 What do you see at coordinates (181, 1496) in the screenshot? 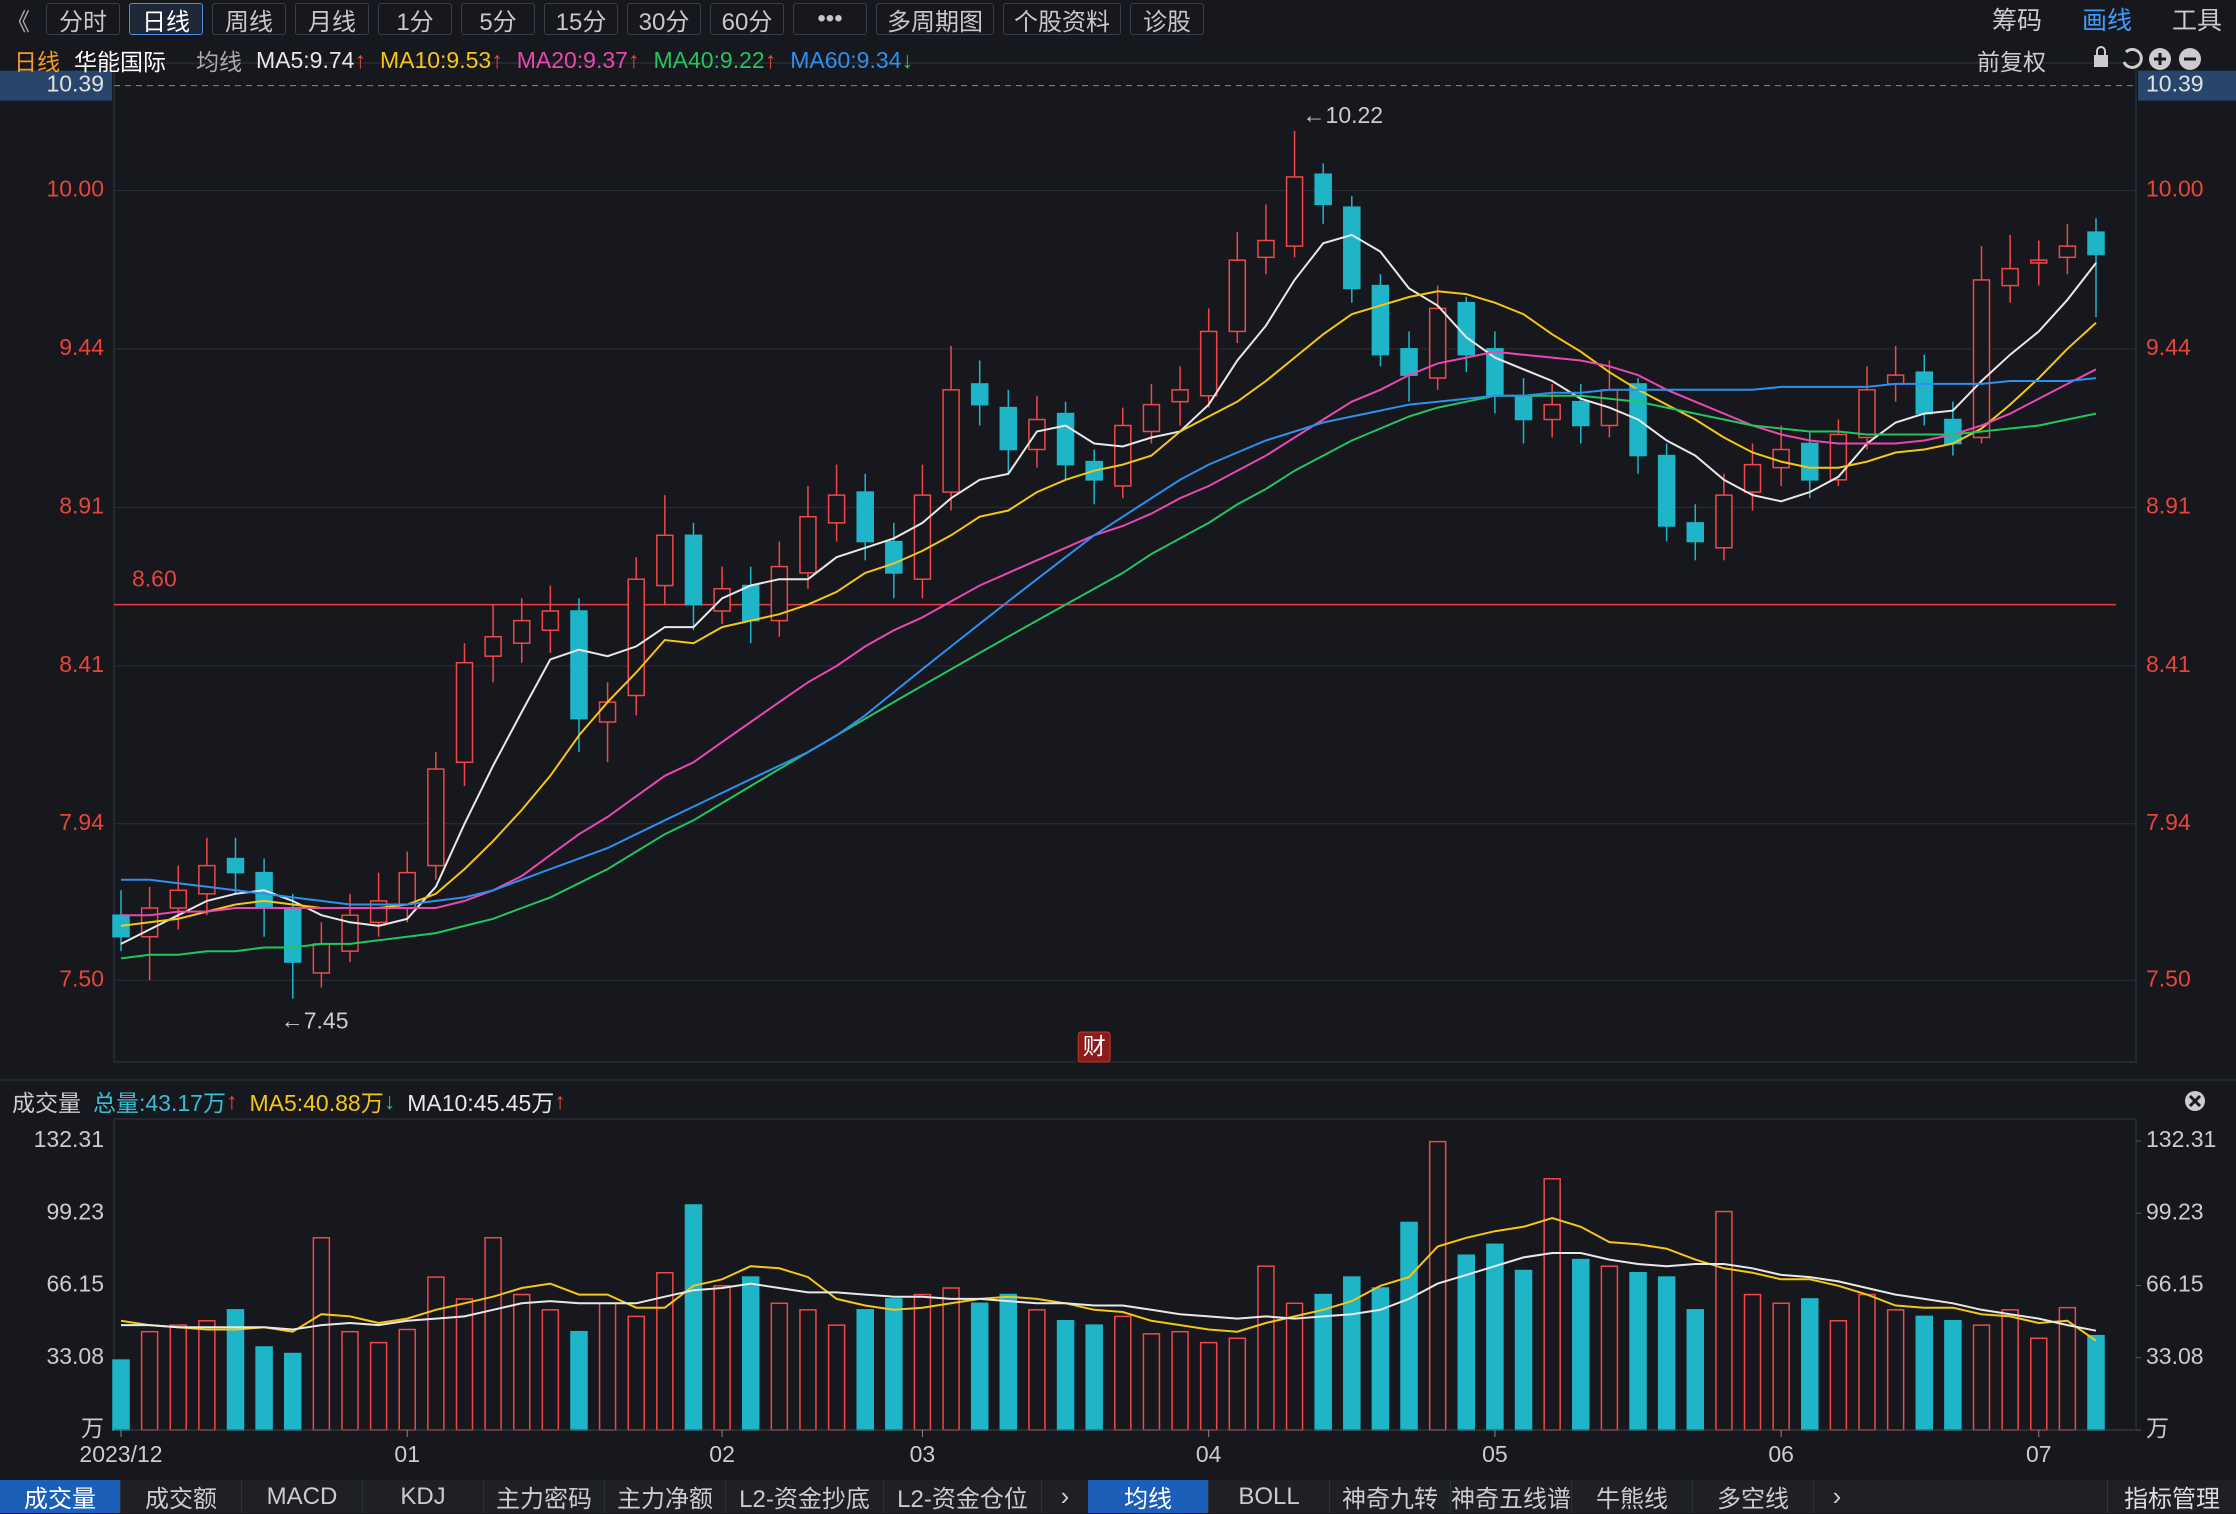
I see `indicator-tab: 成交额` at bounding box center [181, 1496].